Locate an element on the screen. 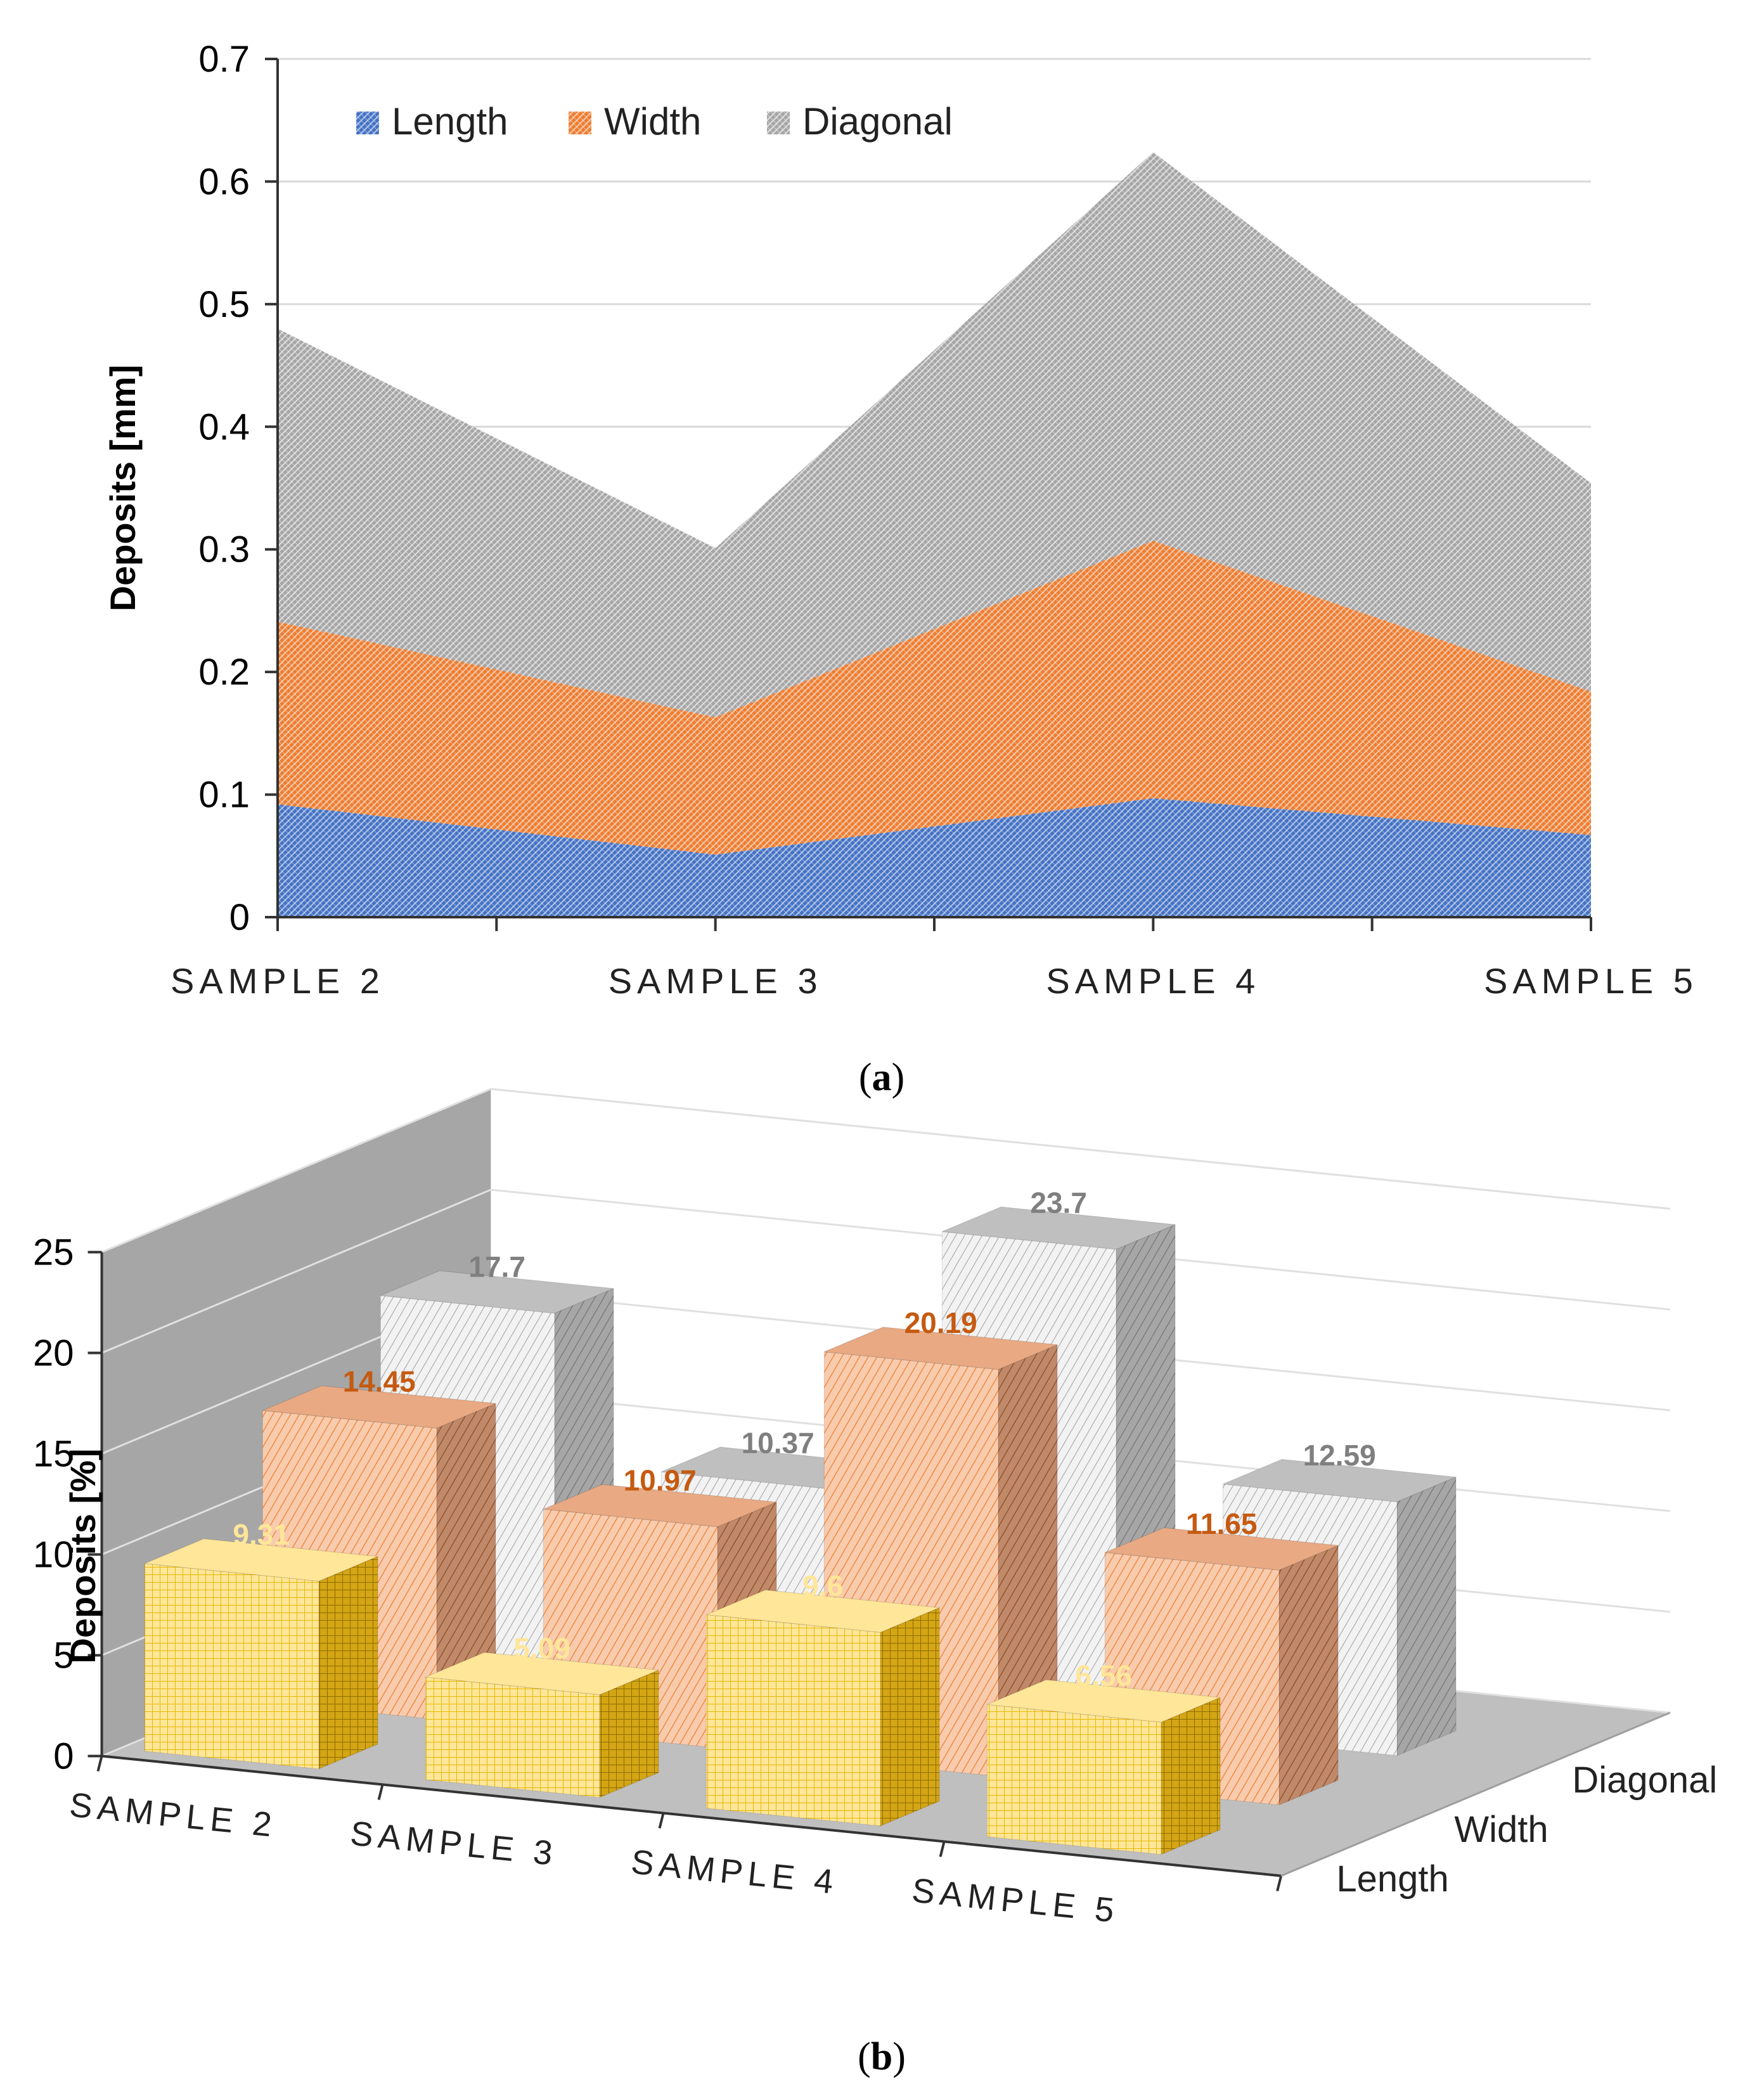 This screenshot has width=1764, height=2098. y-tick-label-a: 0.5 is located at coordinates (224, 304).